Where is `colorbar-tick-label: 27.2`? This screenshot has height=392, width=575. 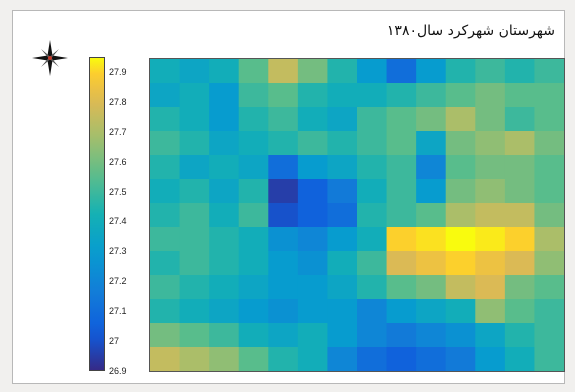 colorbar-tick-label: 27.2 is located at coordinates (118, 281).